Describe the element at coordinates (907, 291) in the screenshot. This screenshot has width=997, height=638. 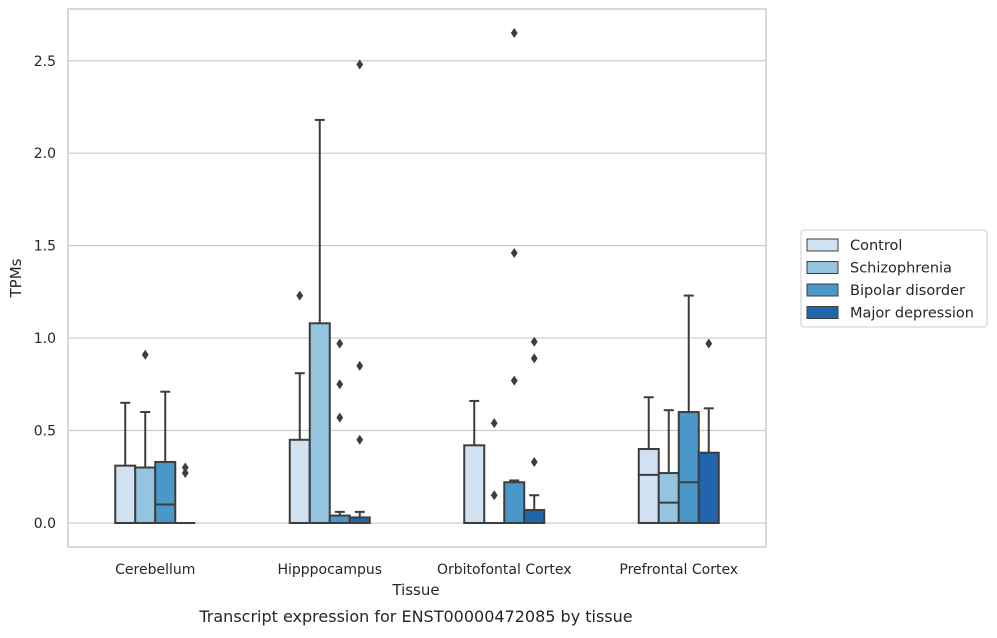
I see `legend-label: Bipolar disorder` at that location.